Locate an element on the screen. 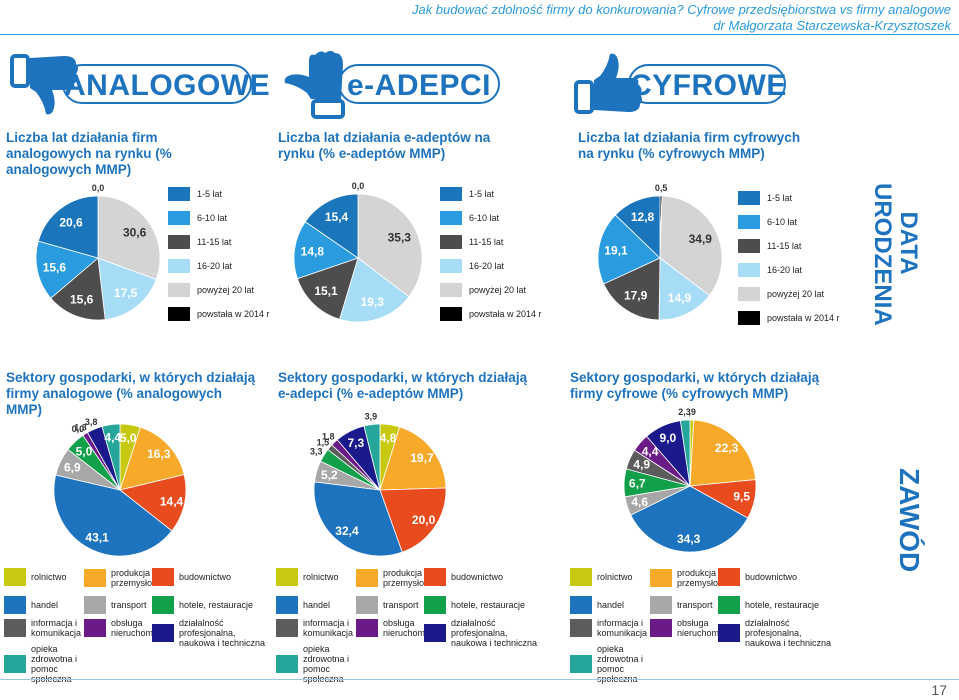 The height and width of the screenshot is (700, 959). legend-label: rolnictwo is located at coordinates (615, 577).